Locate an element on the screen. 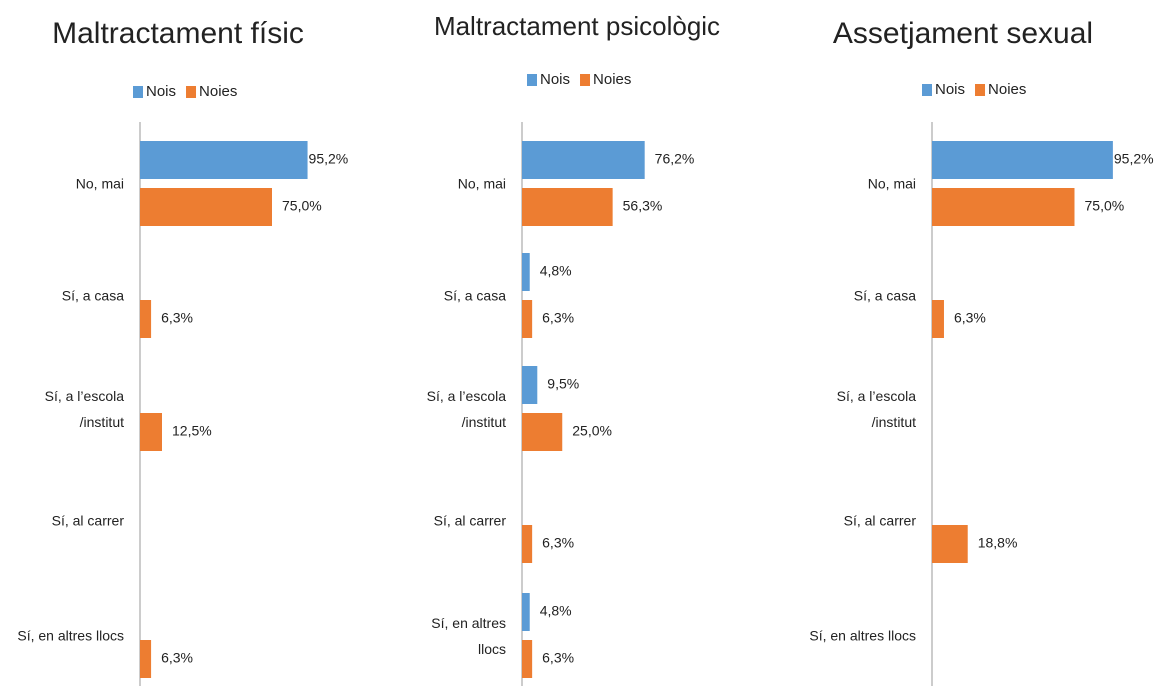 The width and height of the screenshot is (1159, 686). chart-title: Maltractament psicològic is located at coordinates (577, 26).